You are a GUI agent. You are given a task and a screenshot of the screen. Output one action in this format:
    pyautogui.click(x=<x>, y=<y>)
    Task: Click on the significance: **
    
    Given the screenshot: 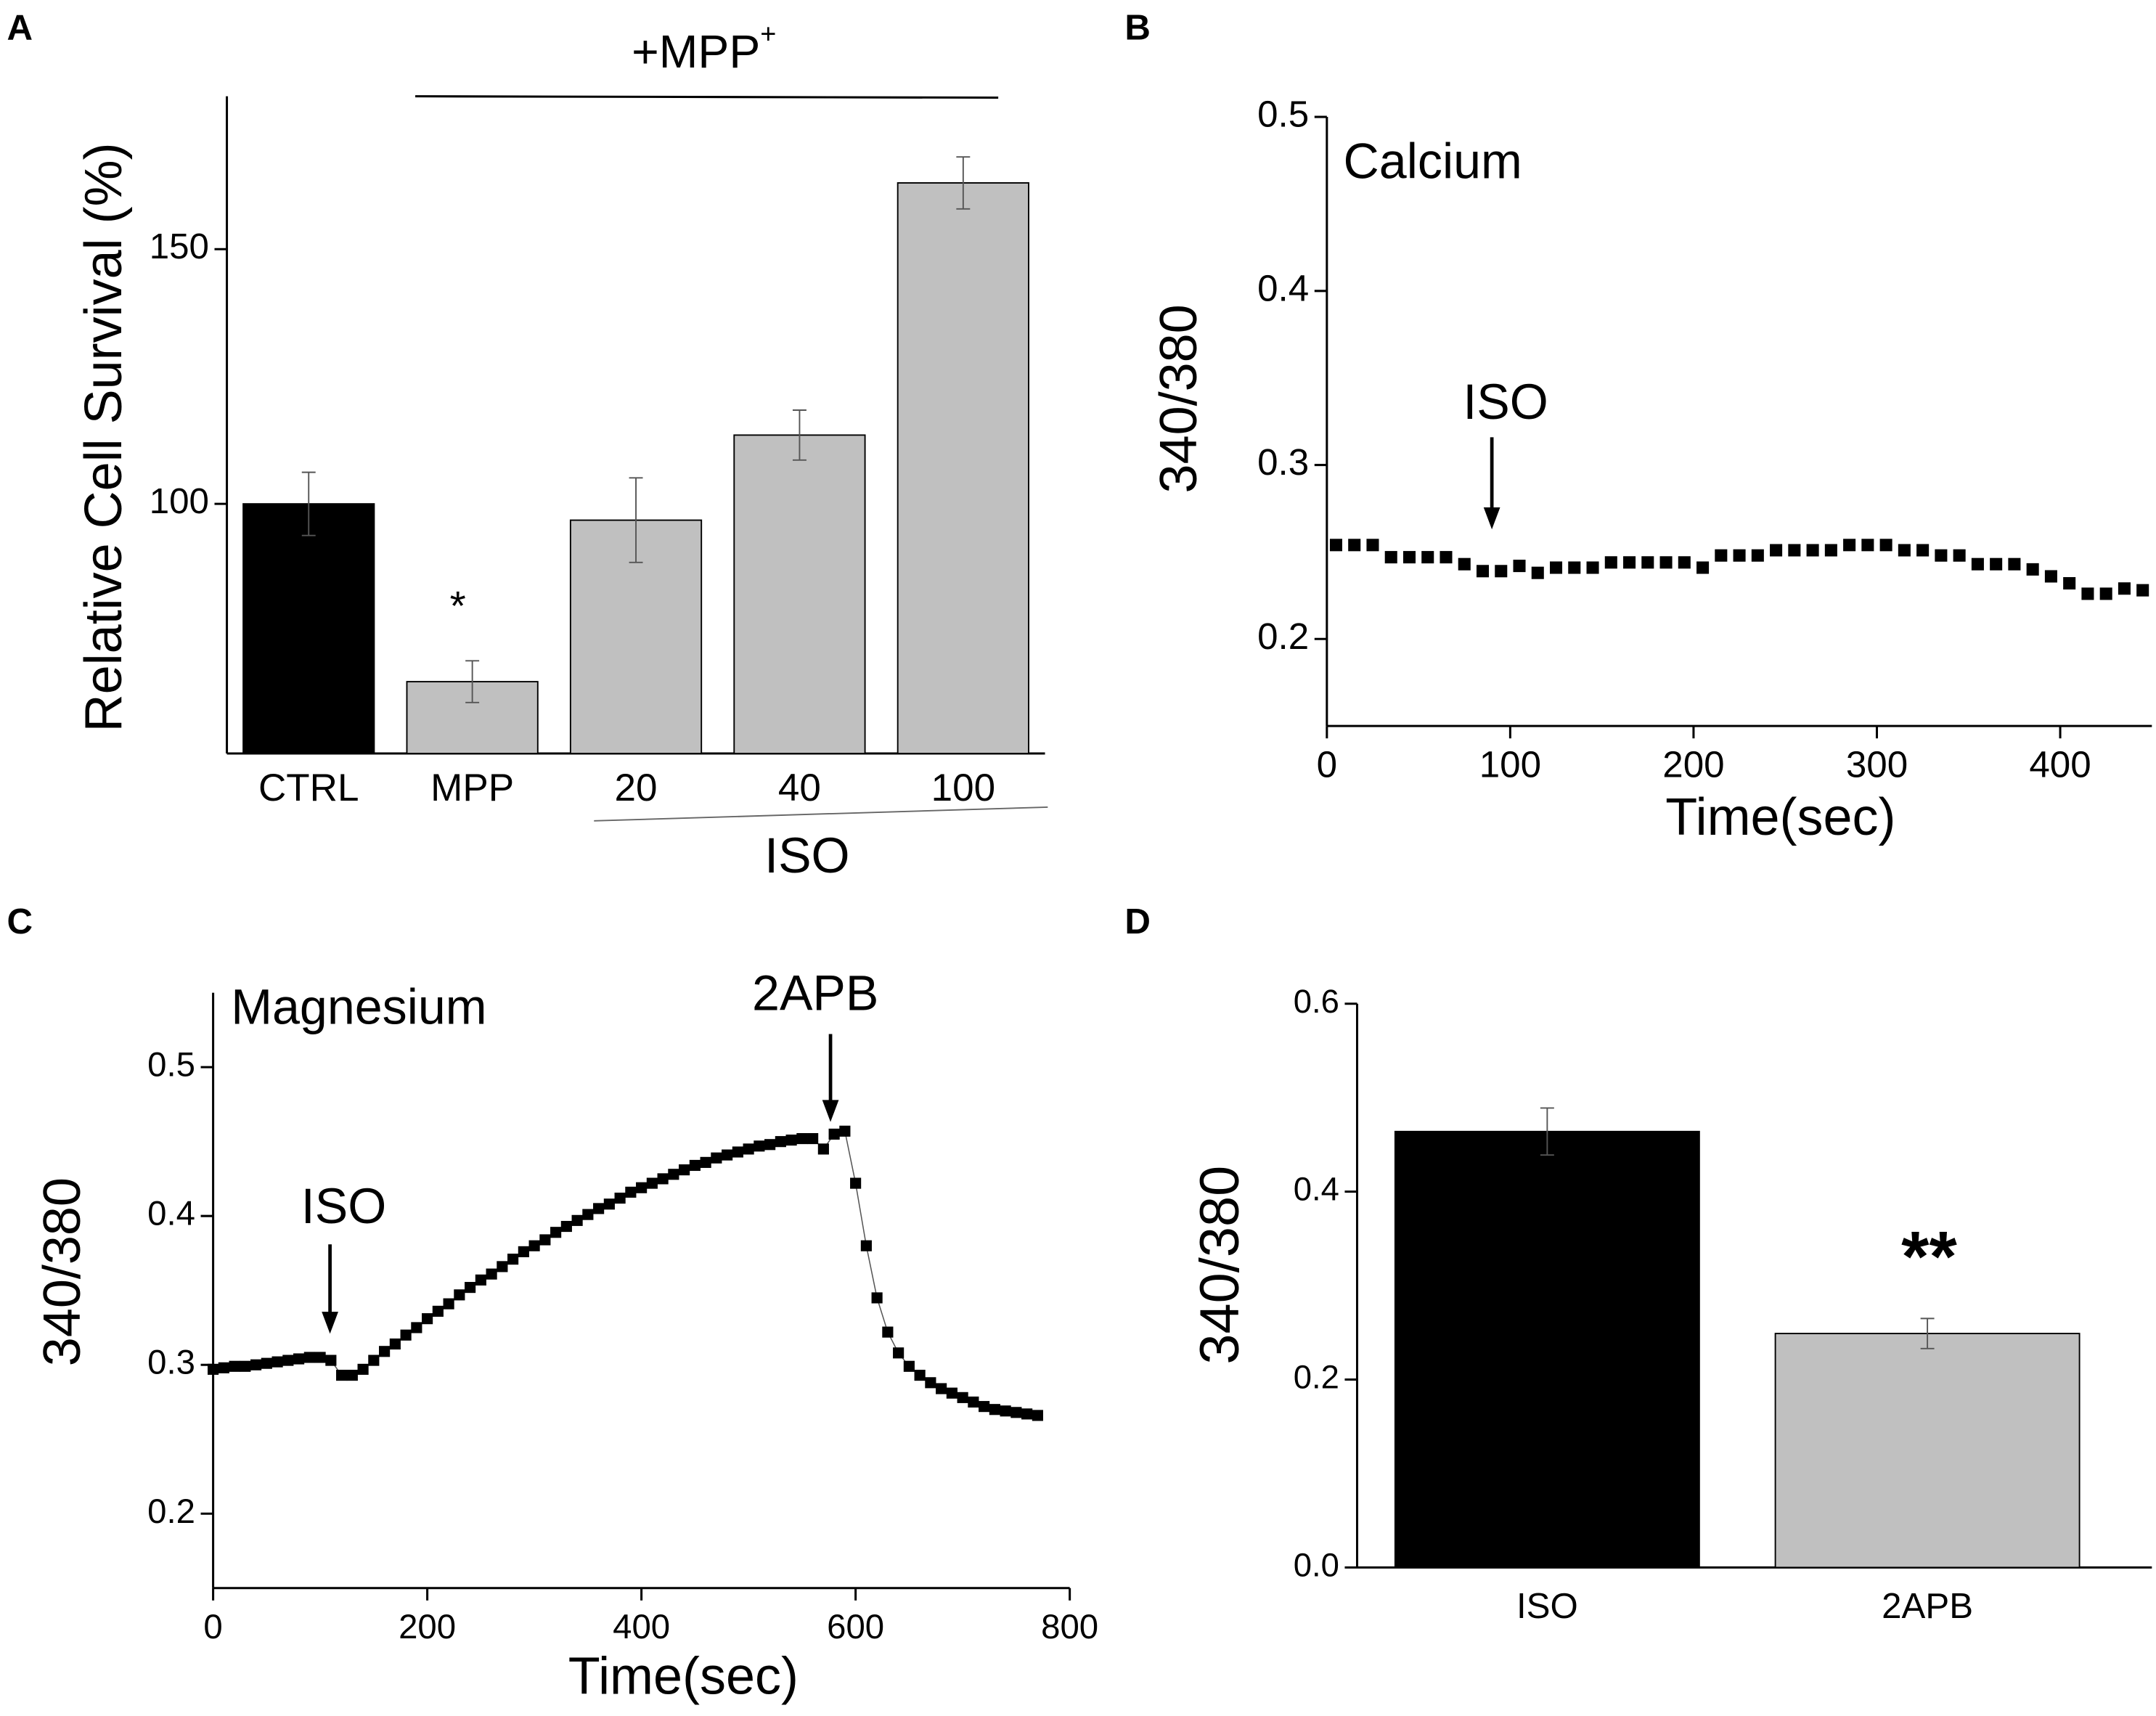 What is the action you would take?
    pyautogui.click(x=1929, y=1256)
    